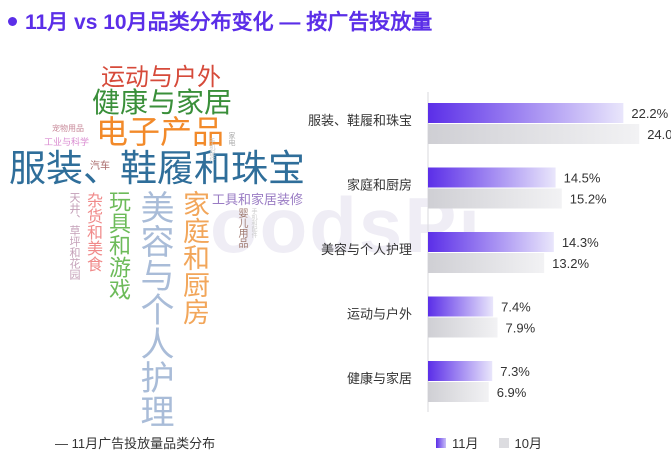 The width and height of the screenshot is (671, 470). What do you see at coordinates (118, 245) in the screenshot?
I see `word-cloud-word: 玩具和游戏` at bounding box center [118, 245].